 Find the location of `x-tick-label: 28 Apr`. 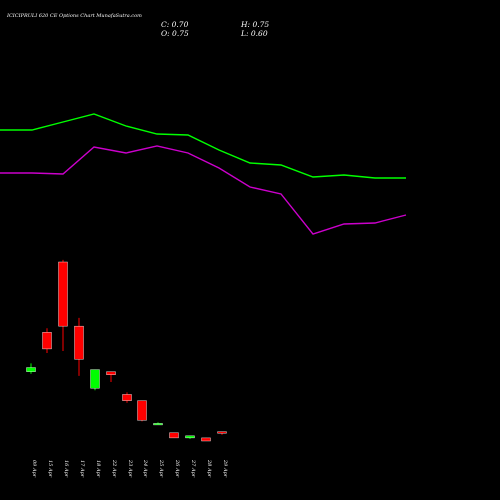

x-tick-label: 28 Apr is located at coordinates (209, 468).